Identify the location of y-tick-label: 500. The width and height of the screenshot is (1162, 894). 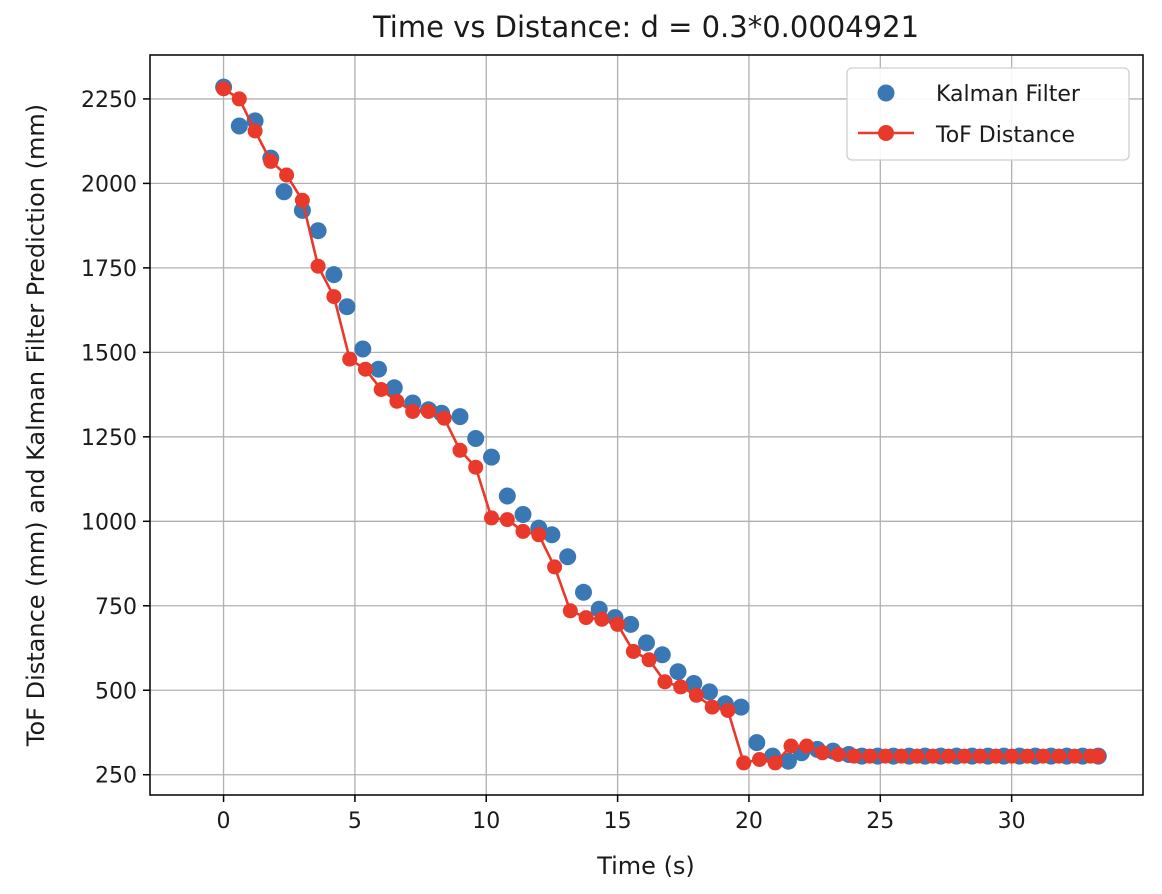
(116, 691).